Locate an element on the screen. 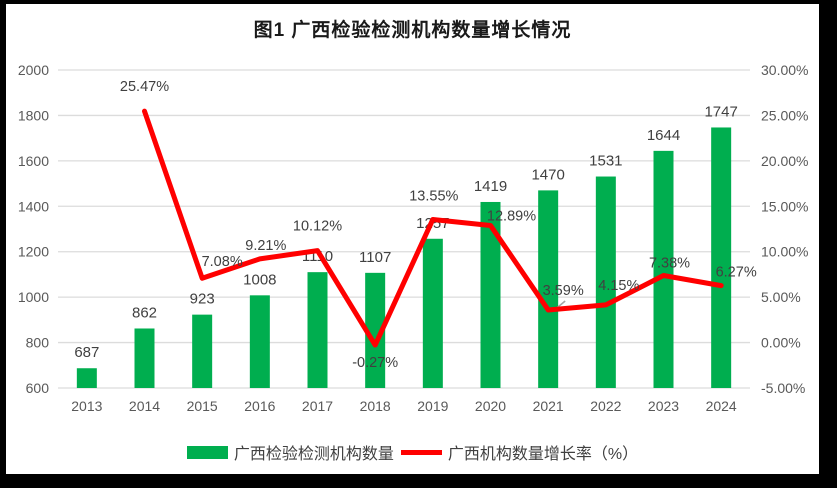 The image size is (837, 488). right-axis-tick-label: 5.00% is located at coordinates (781, 297).